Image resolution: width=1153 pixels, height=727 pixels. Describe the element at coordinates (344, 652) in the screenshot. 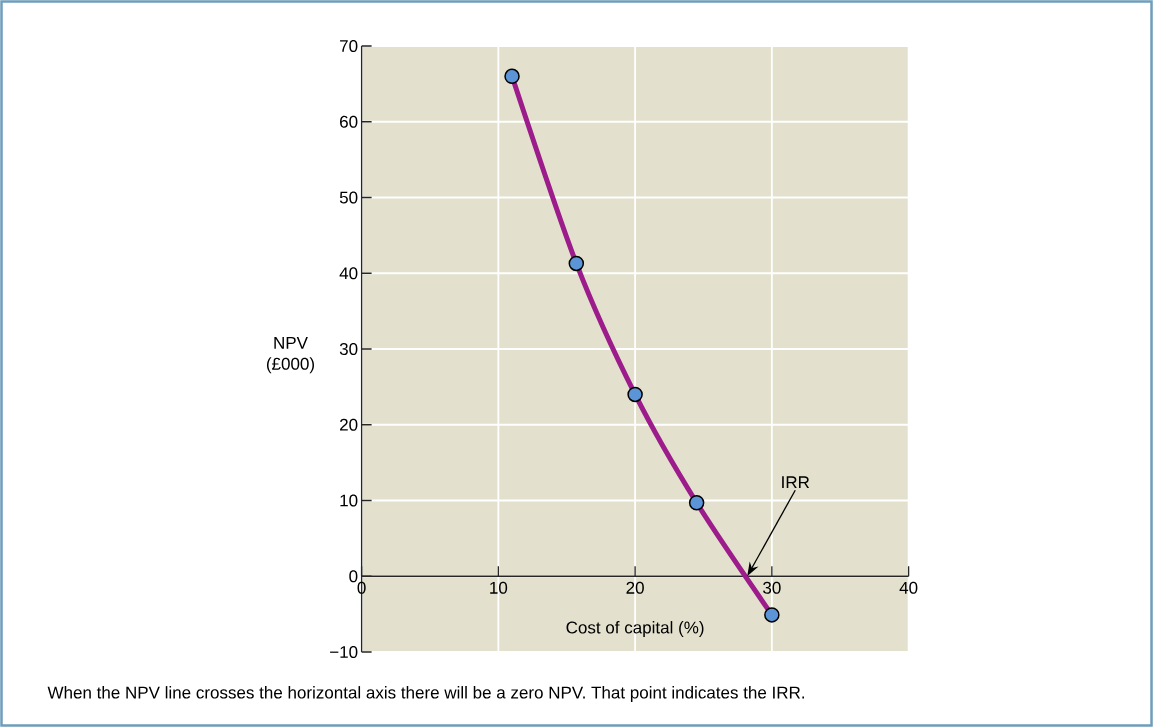

I see `y-tick-label: −10` at that location.